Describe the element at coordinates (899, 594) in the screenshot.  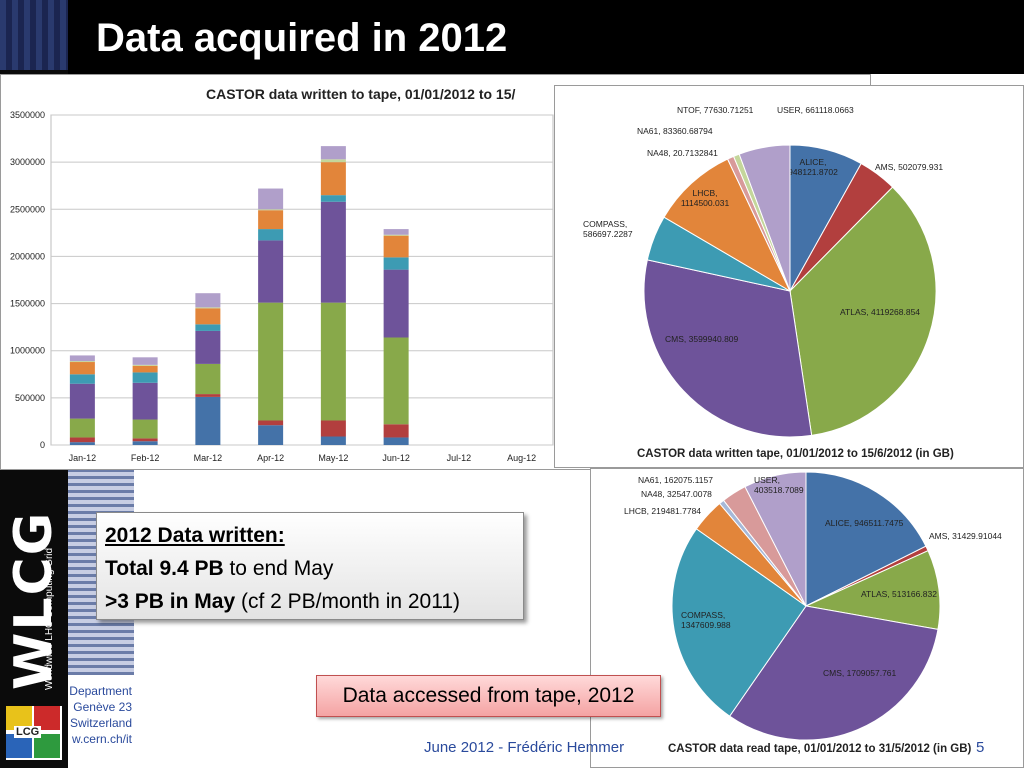
I see `pie-slice-label: ATLAS, 513166.832` at that location.